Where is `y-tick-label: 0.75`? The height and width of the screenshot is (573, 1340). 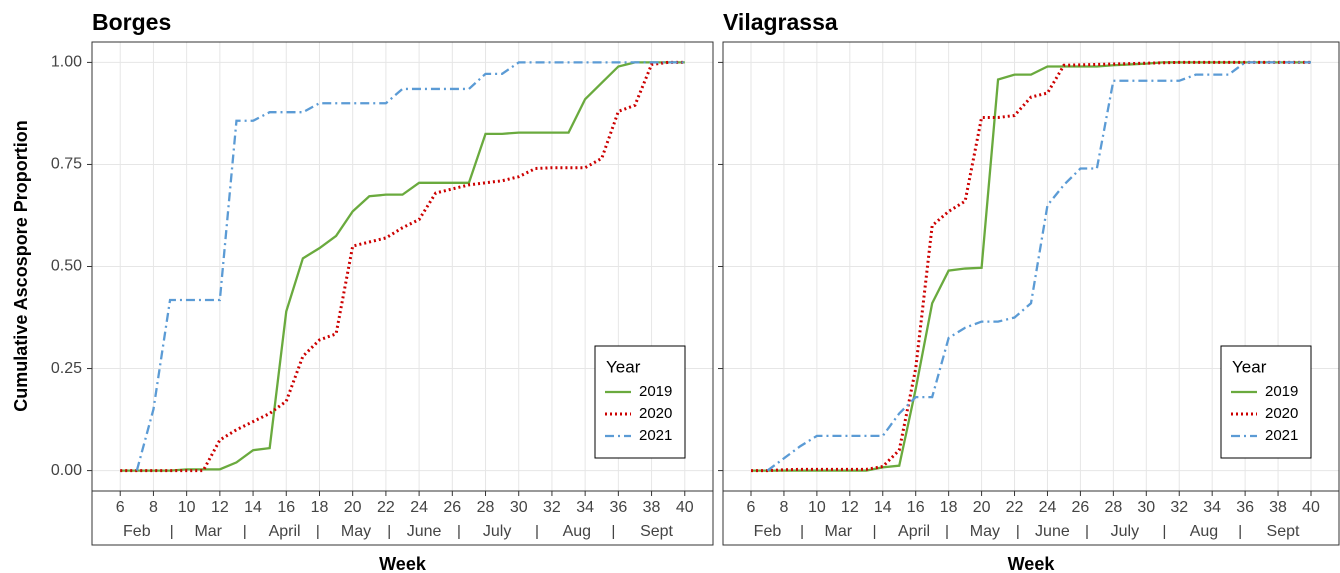
y-tick-label: 0.75 is located at coordinates (66, 164).